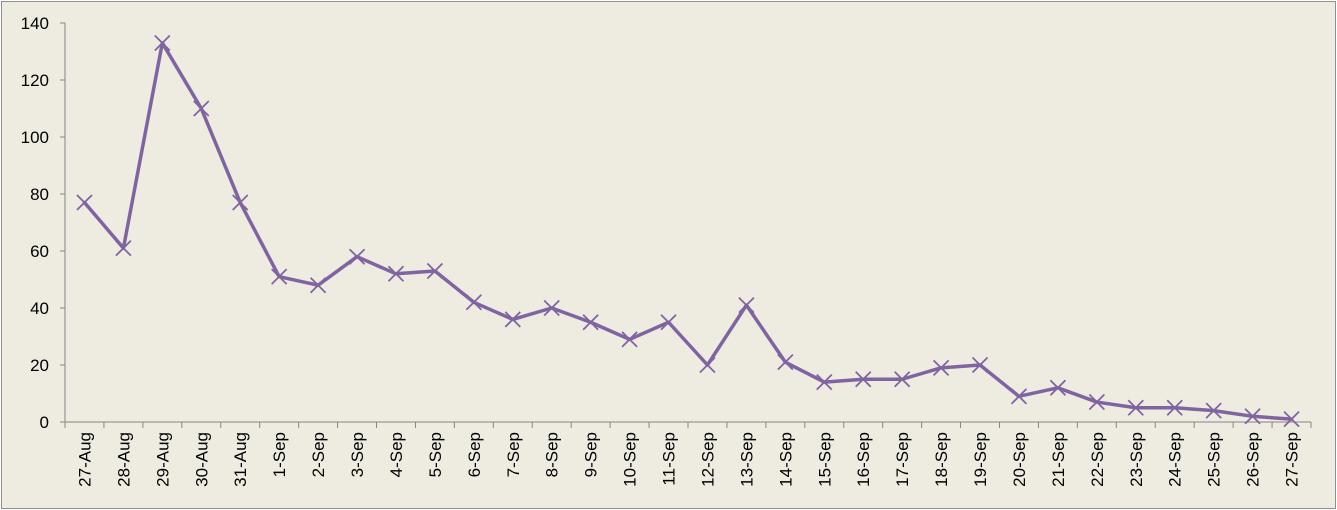 Image resolution: width=1337 pixels, height=510 pixels. I want to click on x-tick-label: 24-Sep, so click(1175, 459).